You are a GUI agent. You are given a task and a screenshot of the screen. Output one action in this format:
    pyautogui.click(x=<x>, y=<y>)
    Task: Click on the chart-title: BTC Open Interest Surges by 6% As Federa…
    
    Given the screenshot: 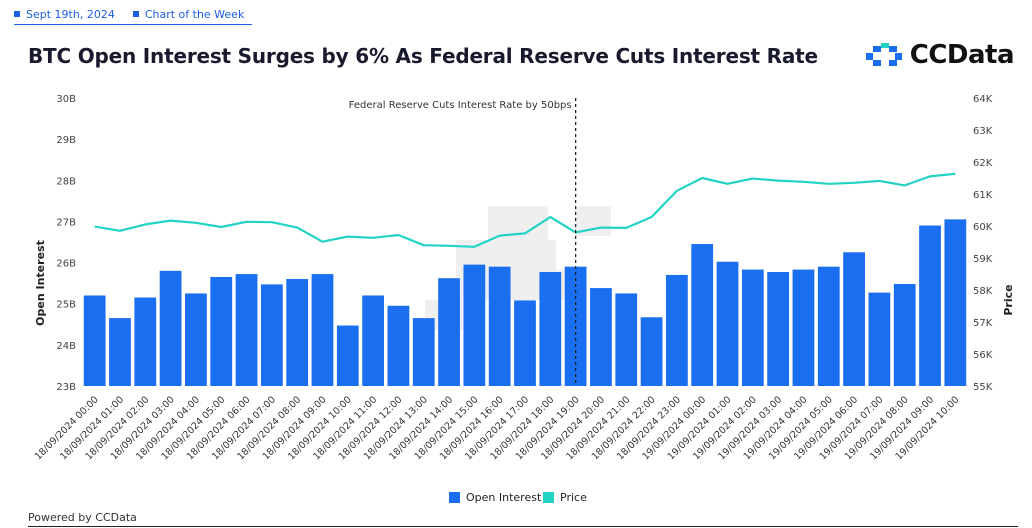 What is the action you would take?
    pyautogui.click(x=423, y=56)
    